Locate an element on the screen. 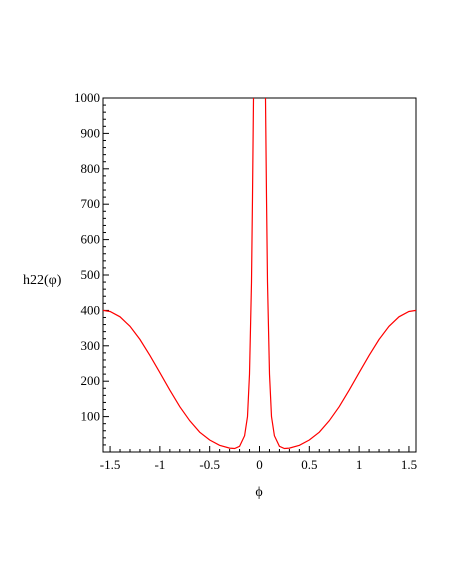 This screenshot has height=582, width=450. y-axis-label: h22(φ) is located at coordinates (42, 280).